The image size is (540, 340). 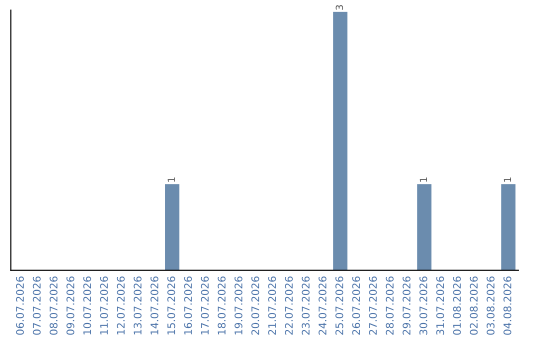 I want to click on x-tick-label: 02.08.2026, so click(x=474, y=305).